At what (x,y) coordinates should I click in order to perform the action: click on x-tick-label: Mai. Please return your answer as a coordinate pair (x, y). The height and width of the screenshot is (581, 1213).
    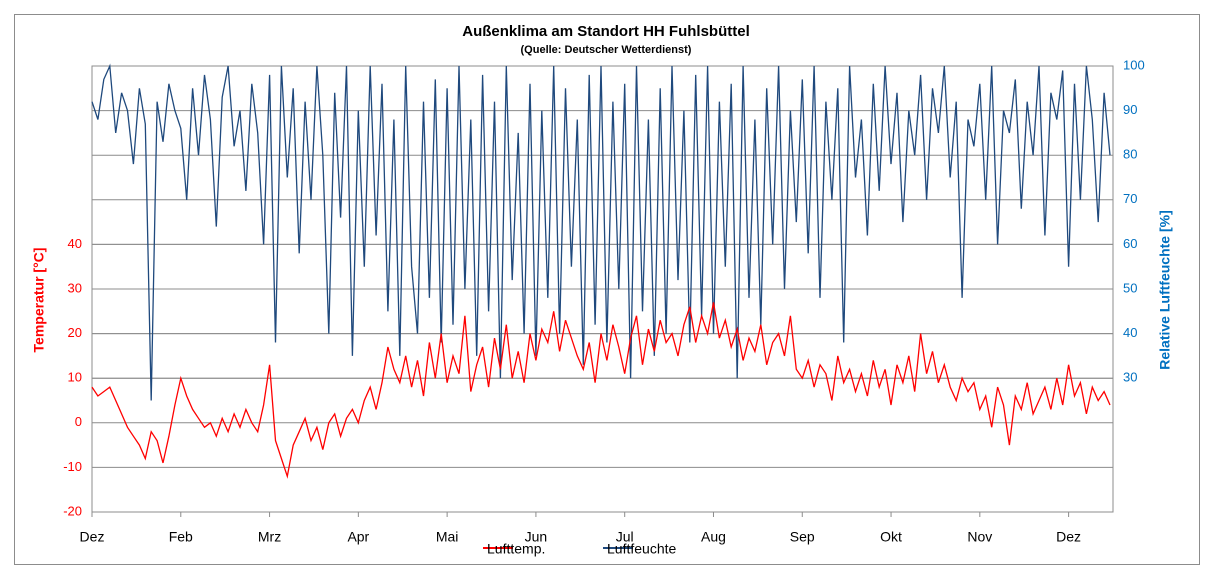
    Looking at the image, I should click on (447, 537).